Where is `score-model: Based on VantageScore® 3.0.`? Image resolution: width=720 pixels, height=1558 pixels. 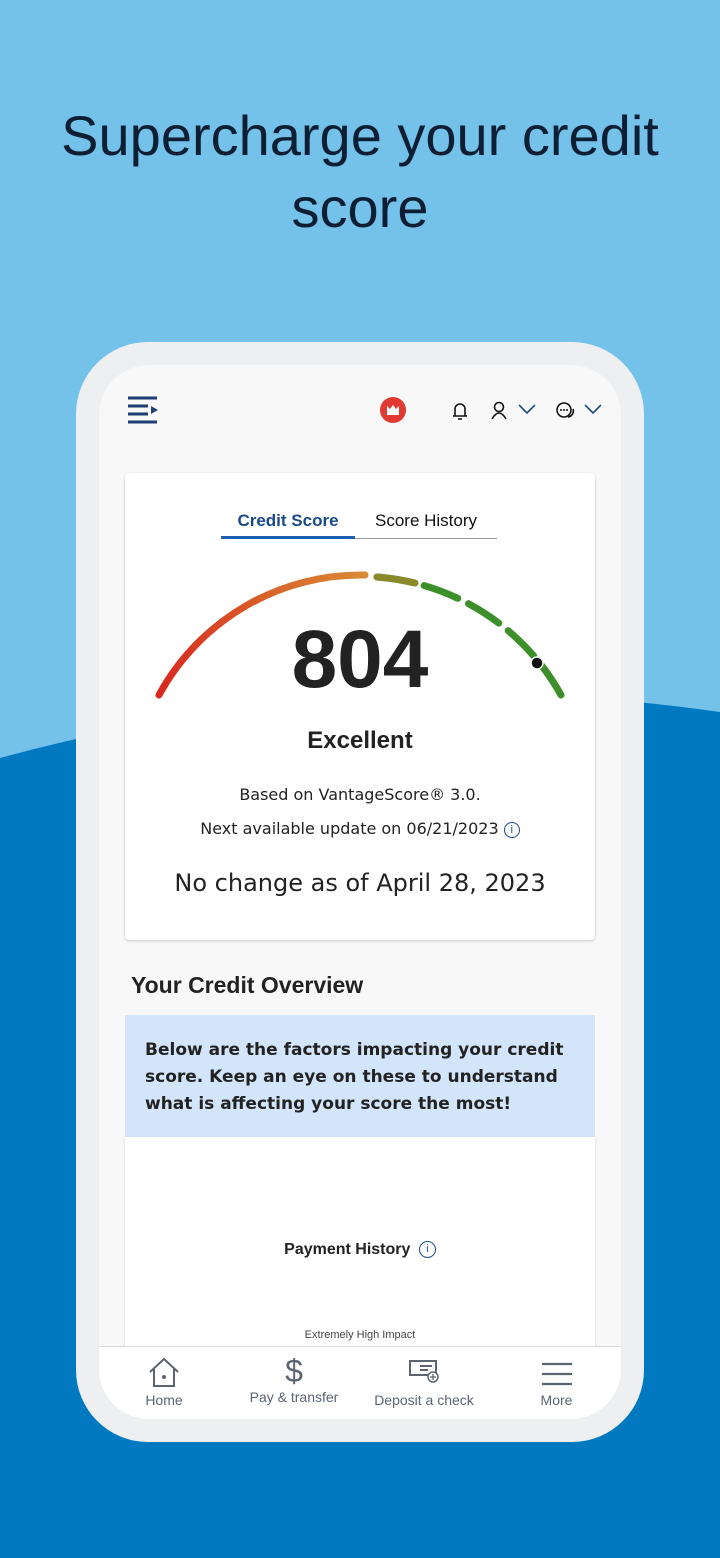
score-model: Based on VantageScore® 3.0. is located at coordinates (360, 794).